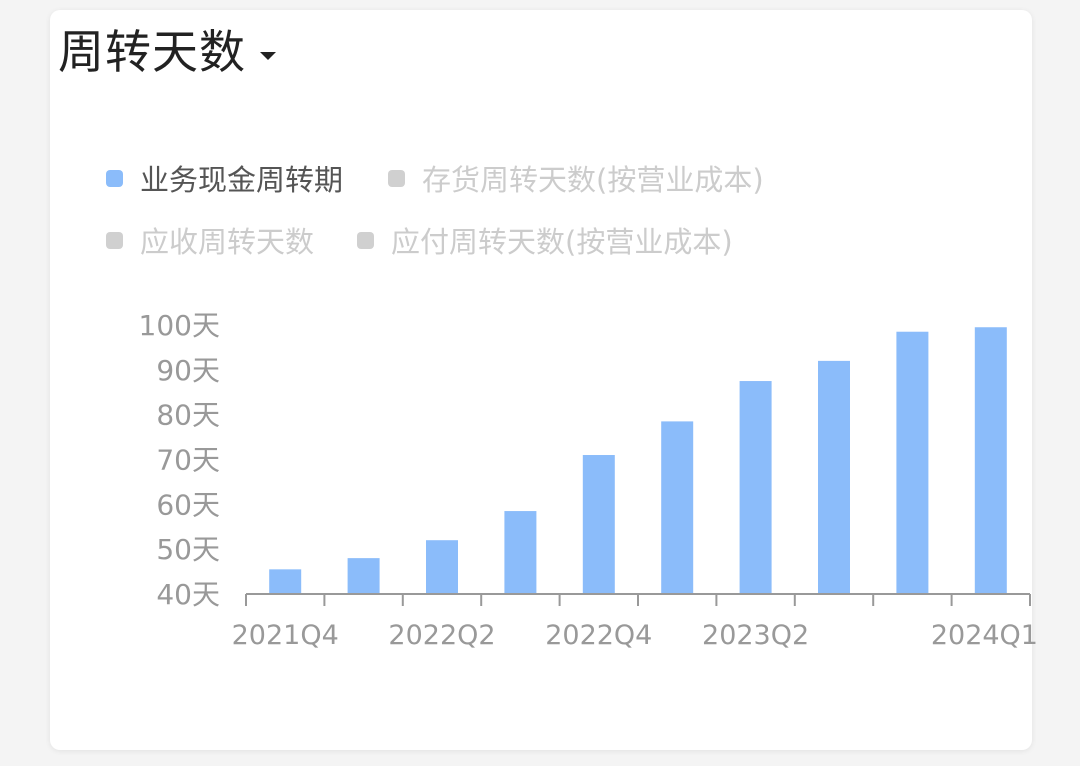  What do you see at coordinates (984, 635) in the screenshot?
I see `x-tick-label: 2024Q1` at bounding box center [984, 635].